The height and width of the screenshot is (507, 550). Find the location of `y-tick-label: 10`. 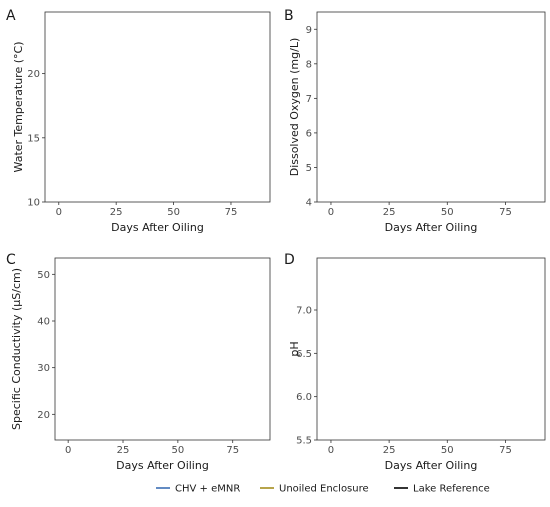

y-tick-label: 10 is located at coordinates (33, 203).